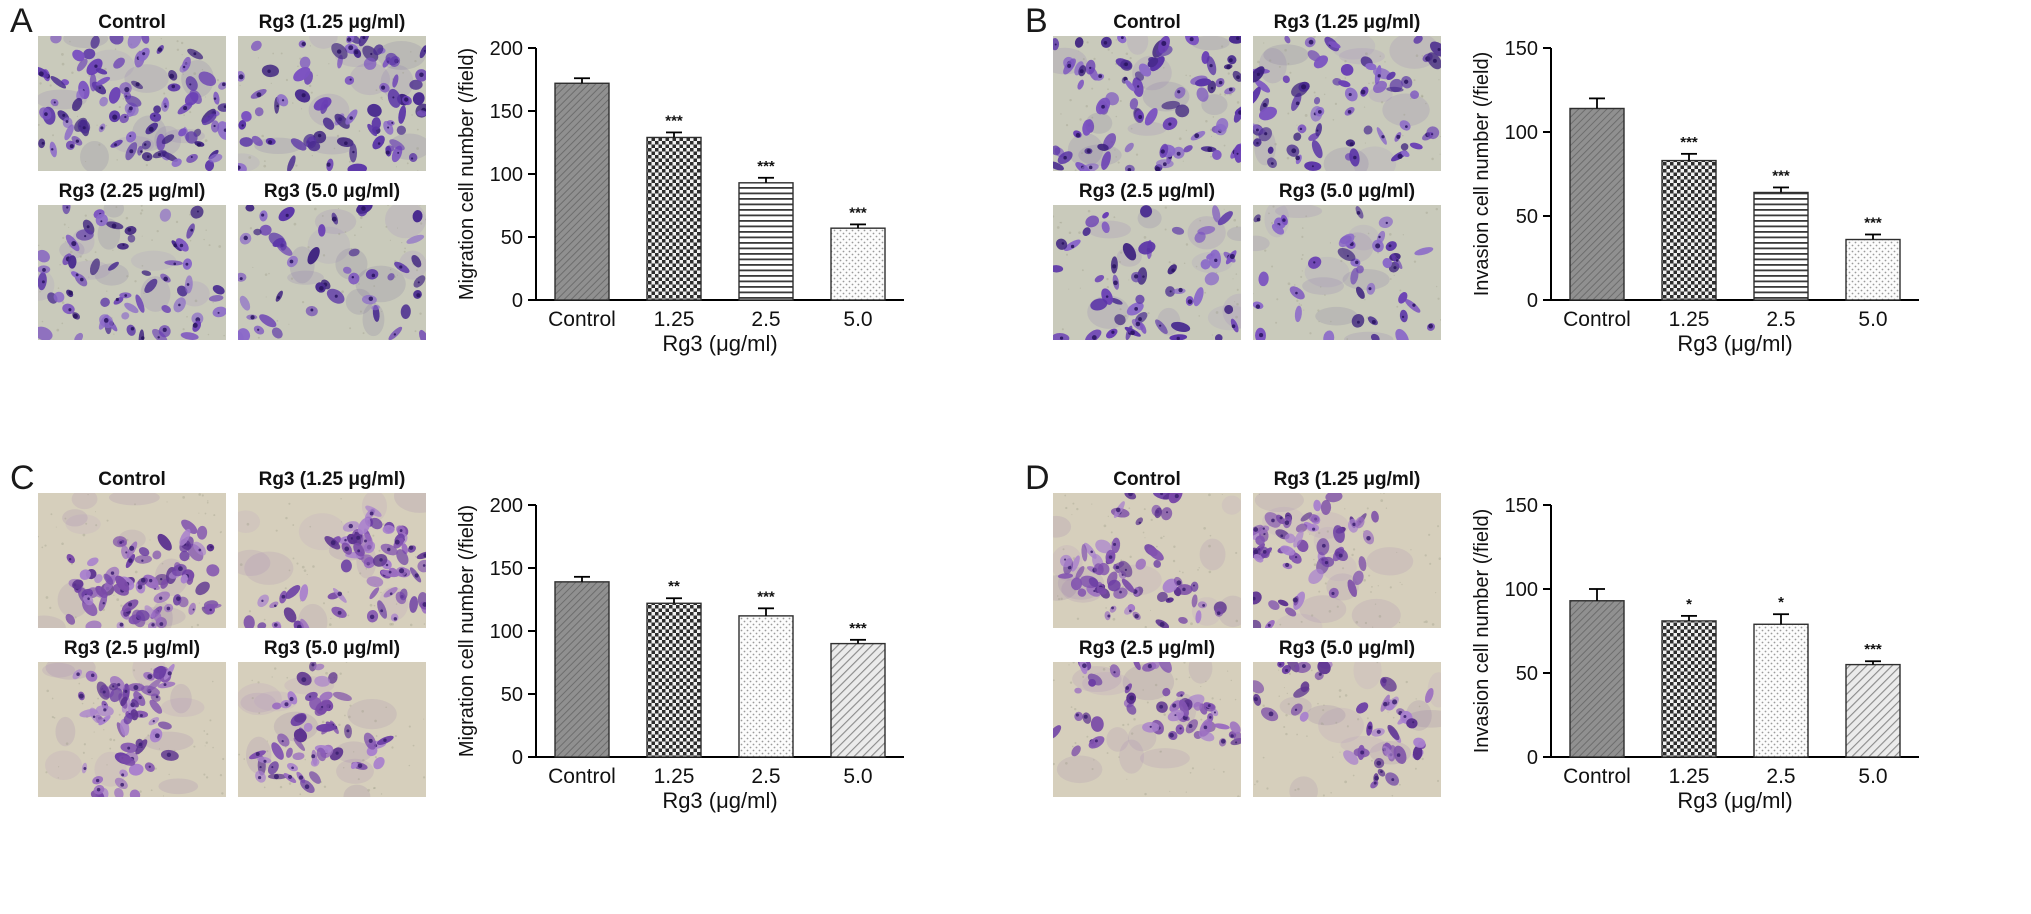  What do you see at coordinates (467, 174) in the screenshot?
I see `svg-text: Migration cell number (/field)` at bounding box center [467, 174].